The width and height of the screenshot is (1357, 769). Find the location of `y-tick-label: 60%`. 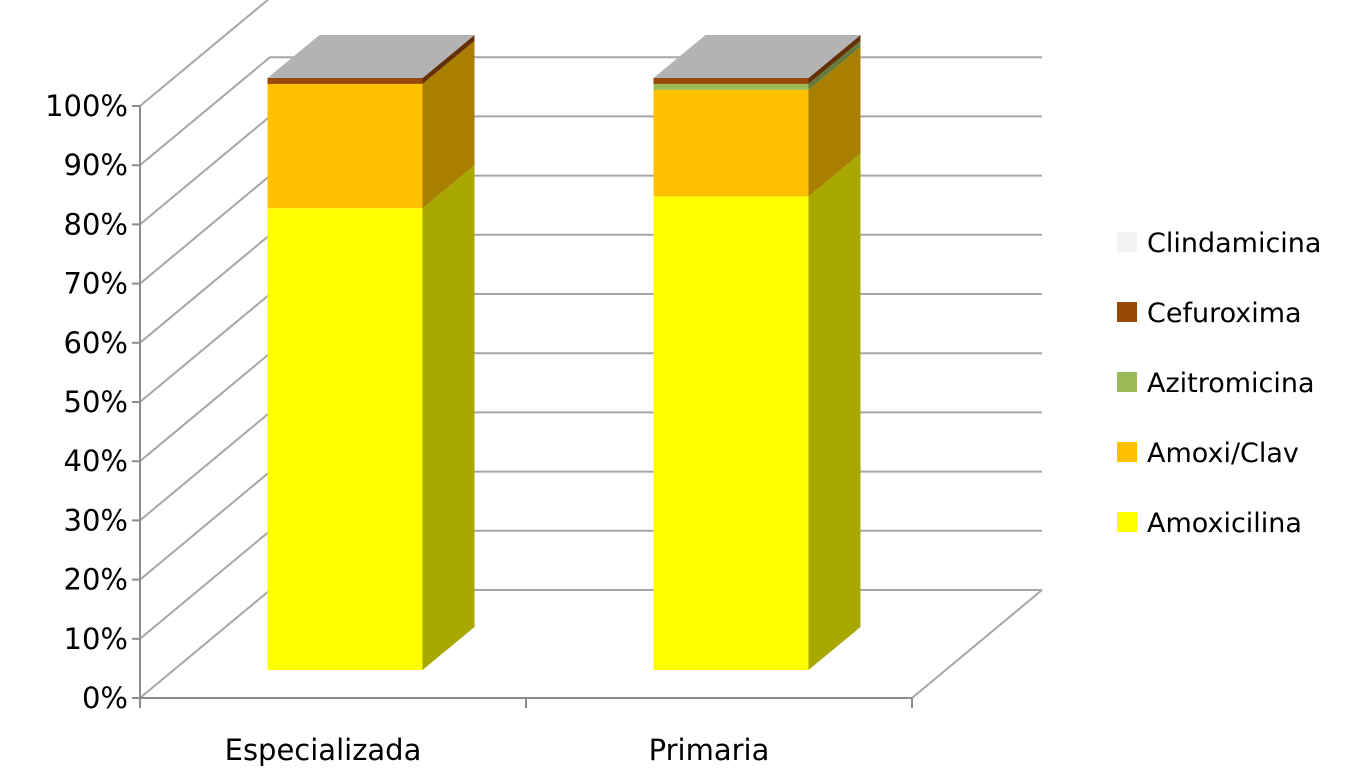

y-tick-label: 60% is located at coordinates (96, 343).